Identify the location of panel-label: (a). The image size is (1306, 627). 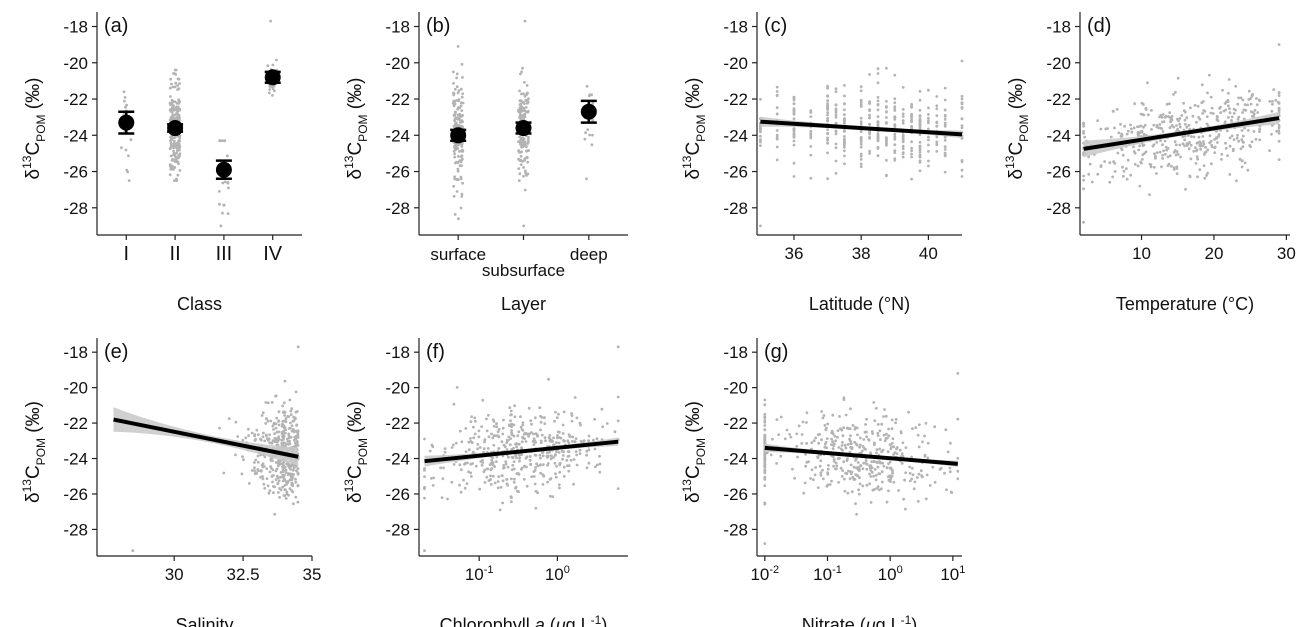
(116, 26).